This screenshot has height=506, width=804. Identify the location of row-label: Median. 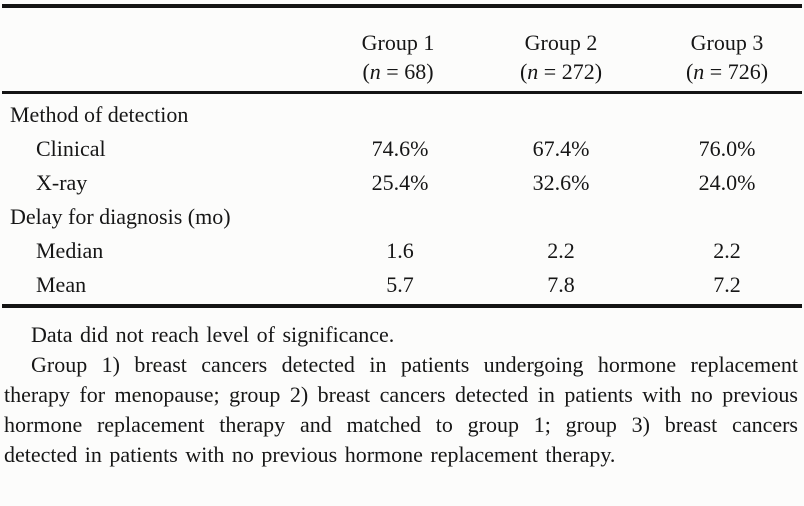
(70, 250).